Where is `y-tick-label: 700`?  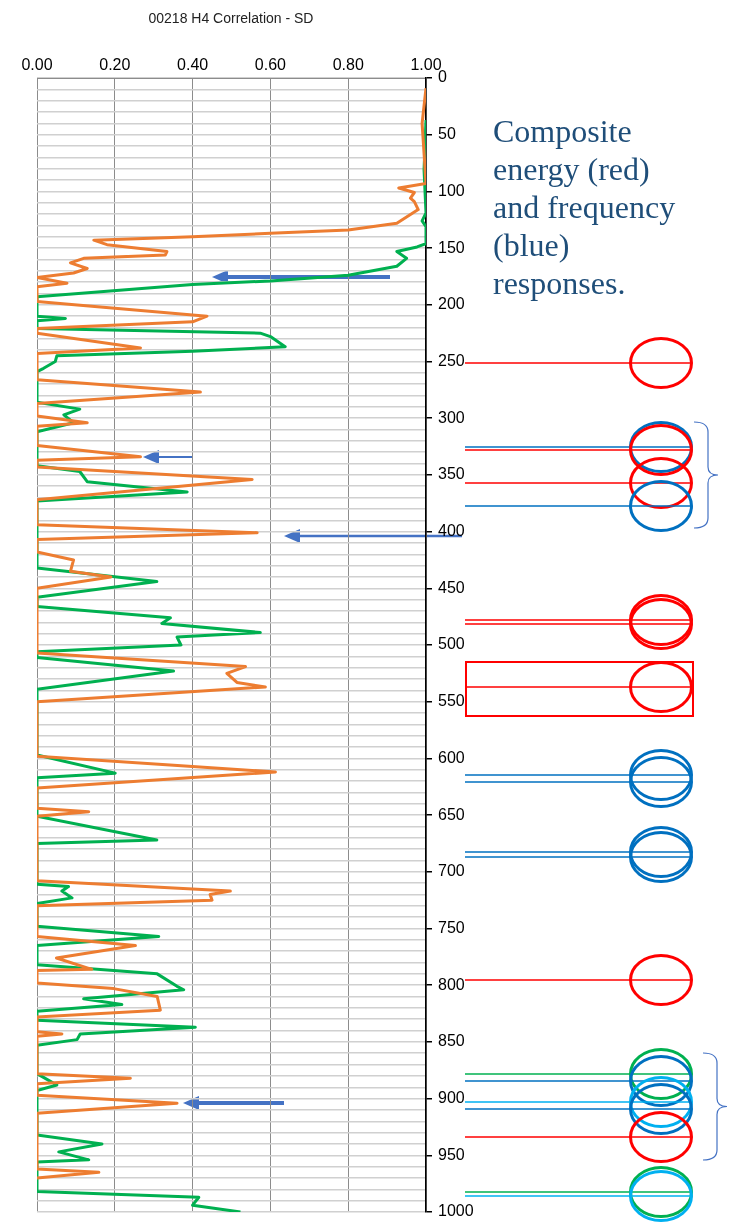
y-tick-label: 700 is located at coordinates (451, 871).